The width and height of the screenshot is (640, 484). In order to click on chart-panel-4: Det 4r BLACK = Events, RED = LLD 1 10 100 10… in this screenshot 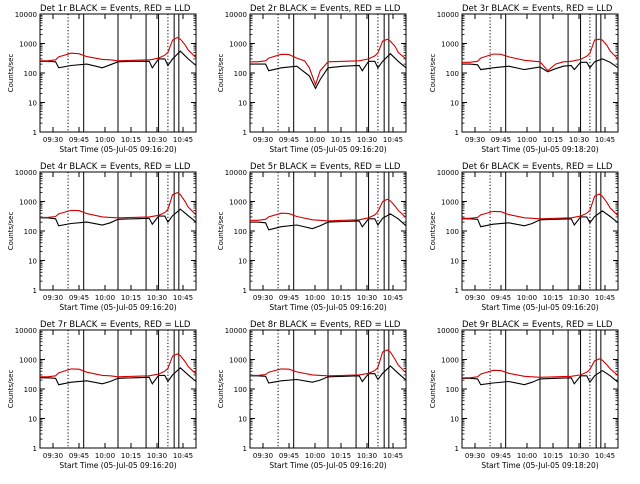, I will do `click(102, 237)`.